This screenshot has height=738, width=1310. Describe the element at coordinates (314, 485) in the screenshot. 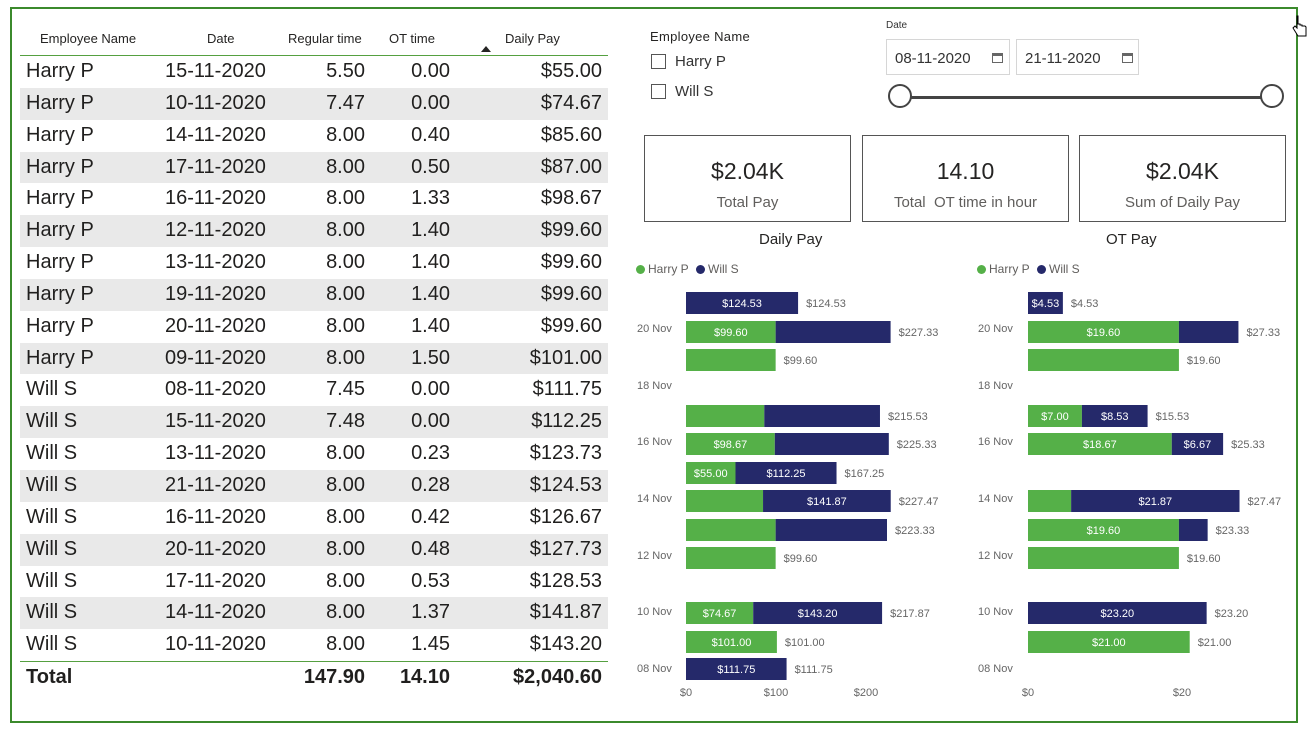

I see `table-row: Will S 21-11-2020 8.00 0.28 $124.53` at that location.